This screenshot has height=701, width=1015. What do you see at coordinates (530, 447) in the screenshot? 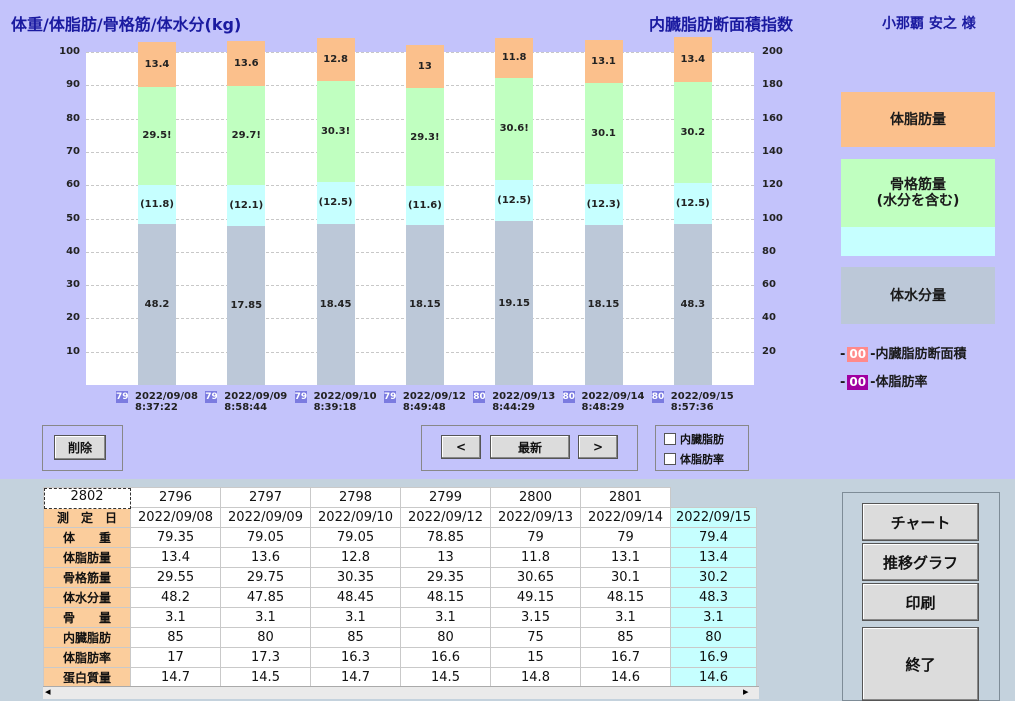
I see `latest-button: 最新` at bounding box center [530, 447].